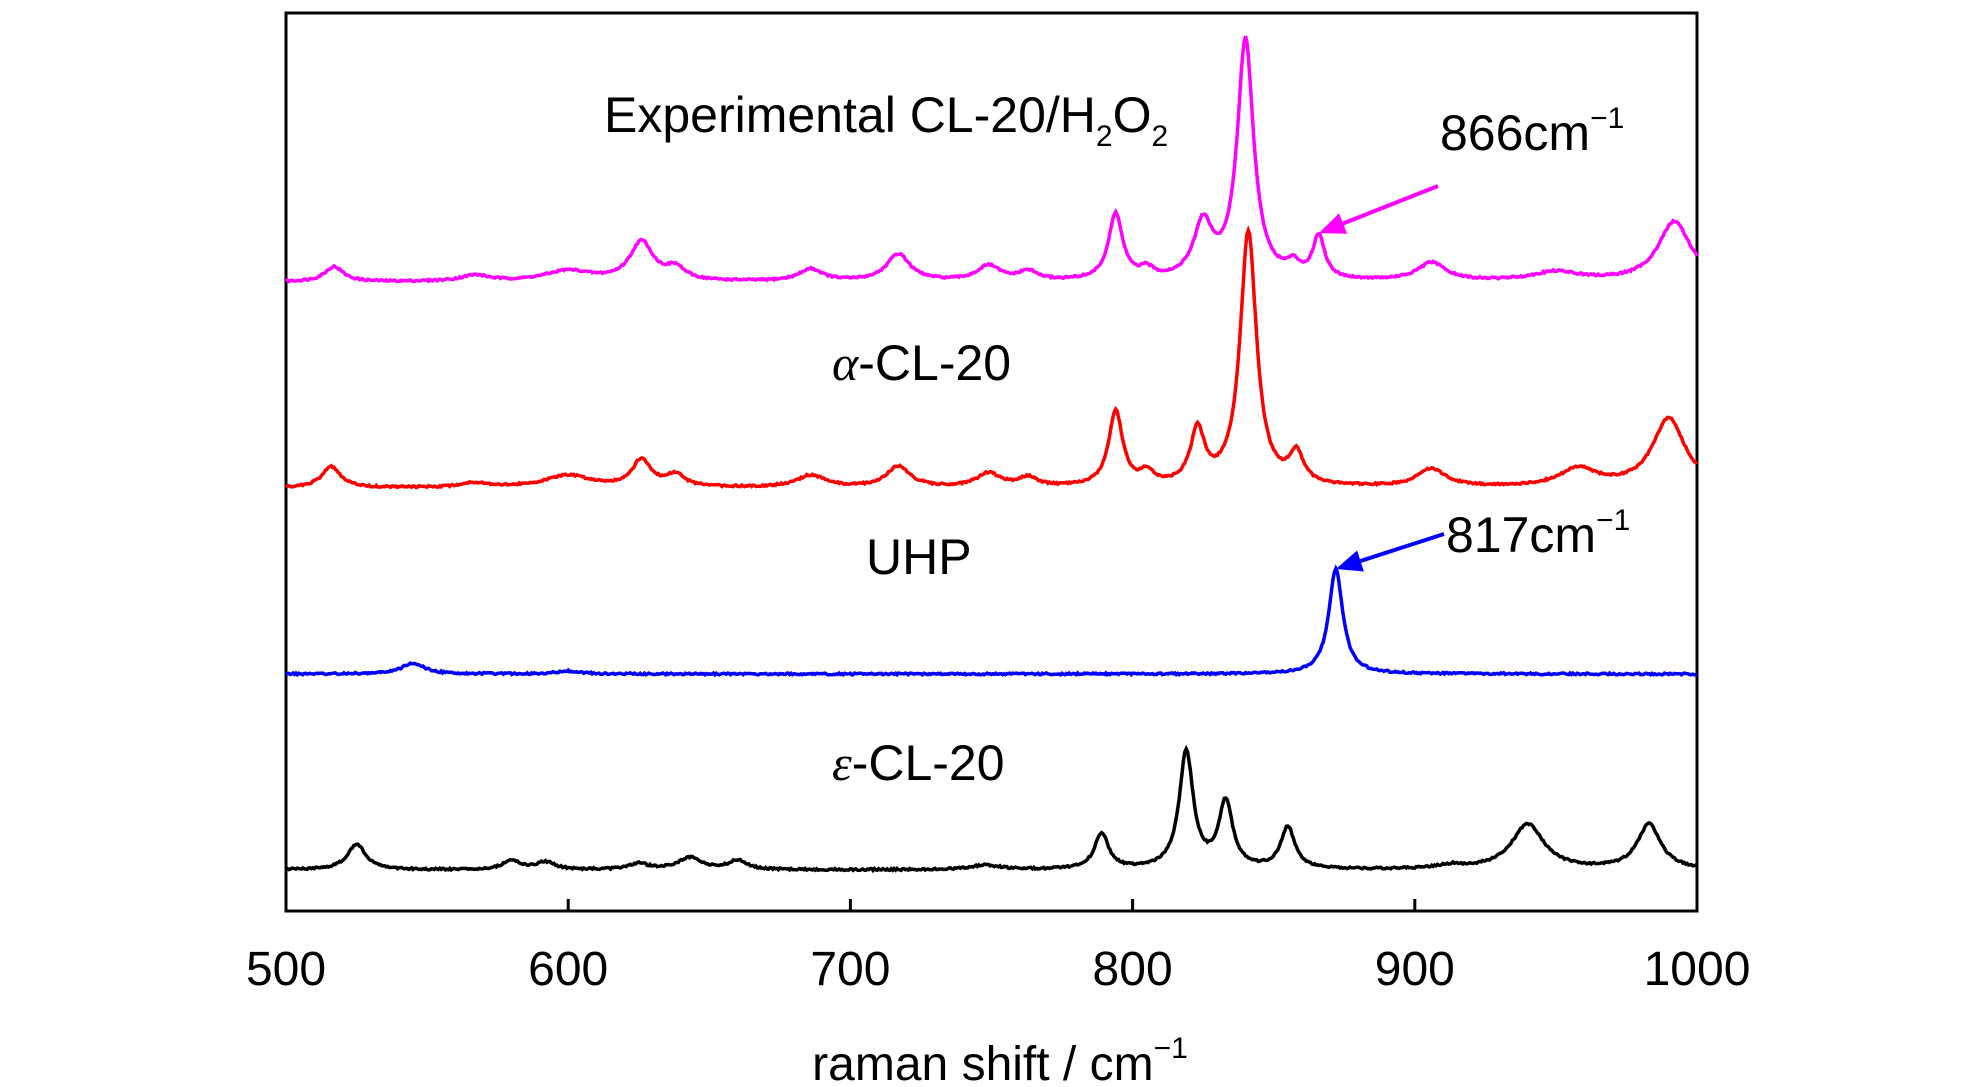  What do you see at coordinates (998, 947) in the screenshot?
I see `x-axis: 500 600 700 800 900 1000` at bounding box center [998, 947].